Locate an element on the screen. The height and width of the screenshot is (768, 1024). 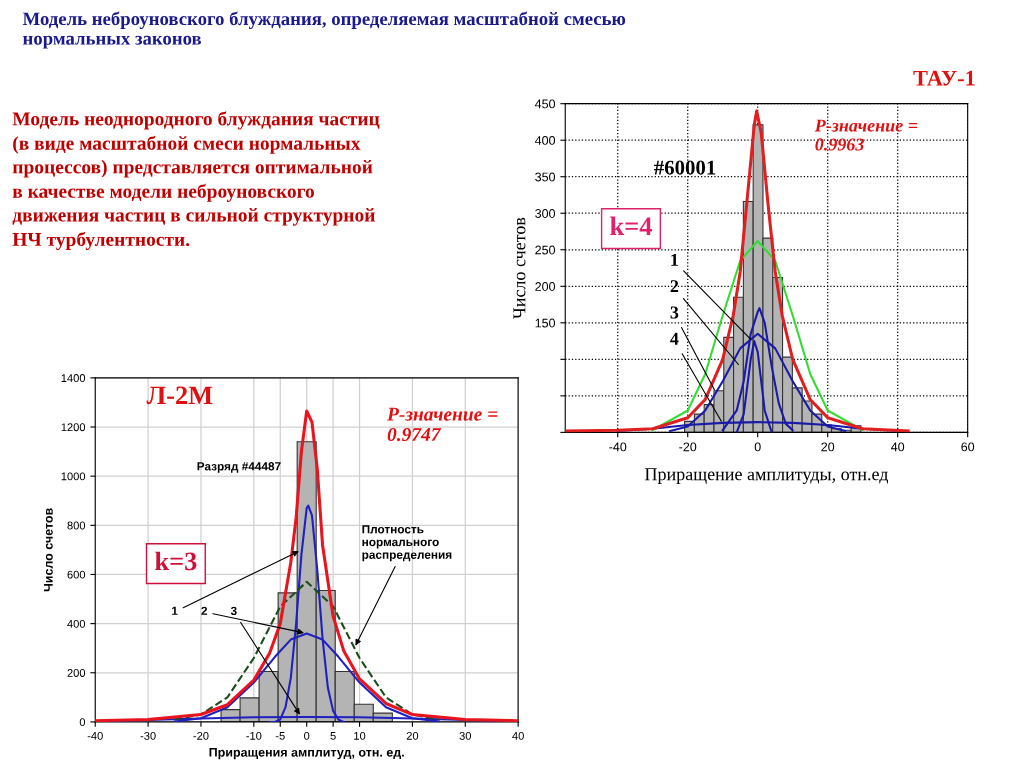
y-tick-label: 1000 is located at coordinates (73, 476).